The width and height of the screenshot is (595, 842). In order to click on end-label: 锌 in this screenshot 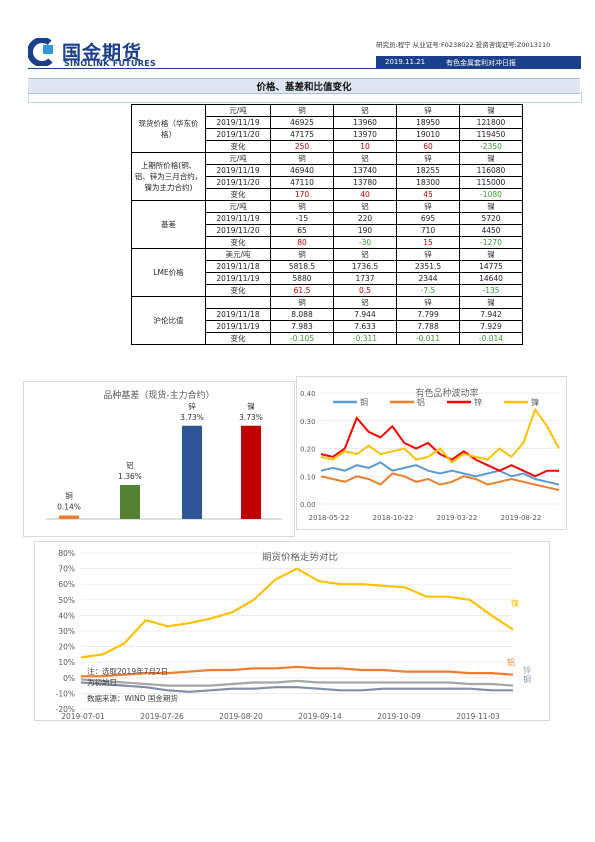, I will do `click(527, 670)`.